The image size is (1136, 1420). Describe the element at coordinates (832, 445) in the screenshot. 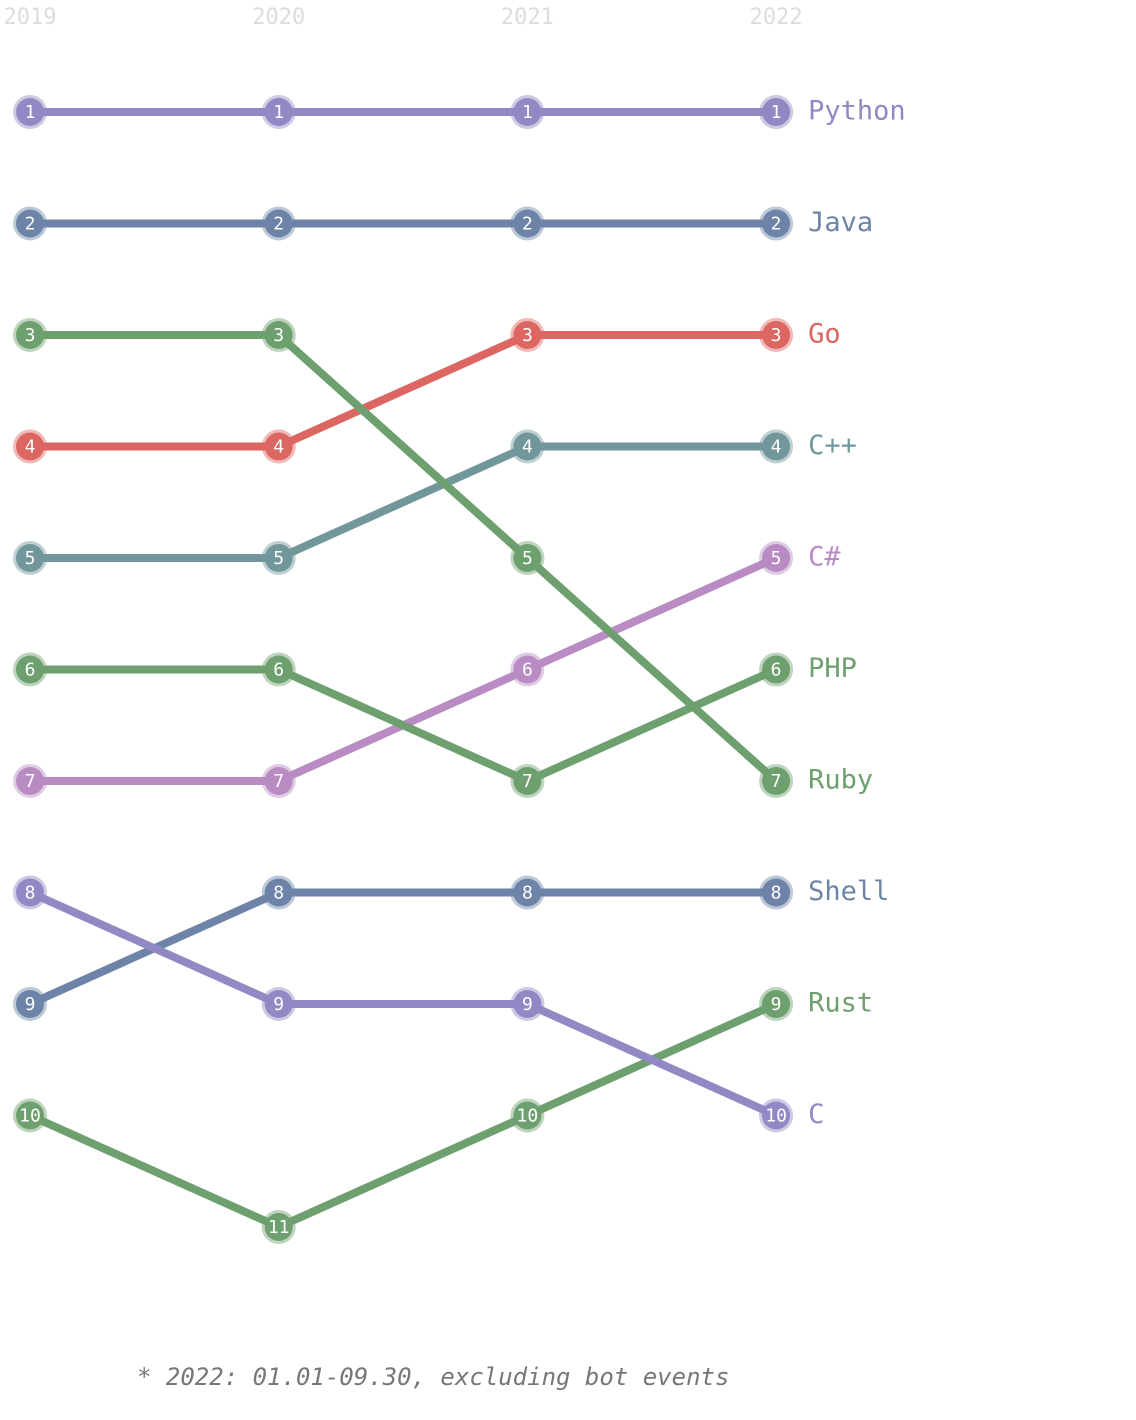

I see `series-name: C++` at that location.